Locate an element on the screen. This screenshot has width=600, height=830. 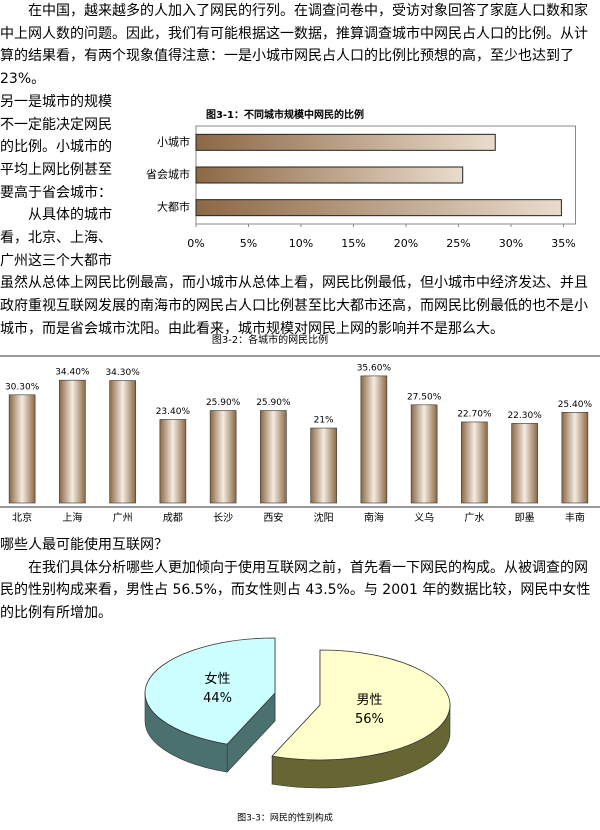
x-tick-label: 35% is located at coordinates (563, 243).